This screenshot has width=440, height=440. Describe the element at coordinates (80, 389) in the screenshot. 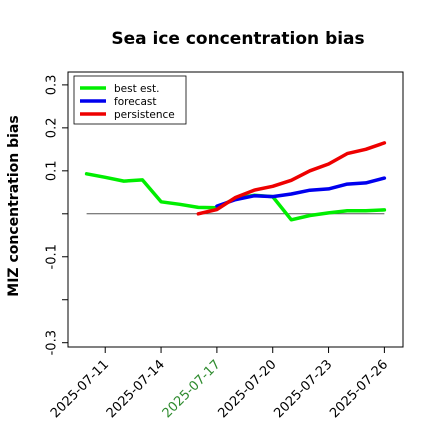

I see `x-tick-label: 2025-07-11` at that location.